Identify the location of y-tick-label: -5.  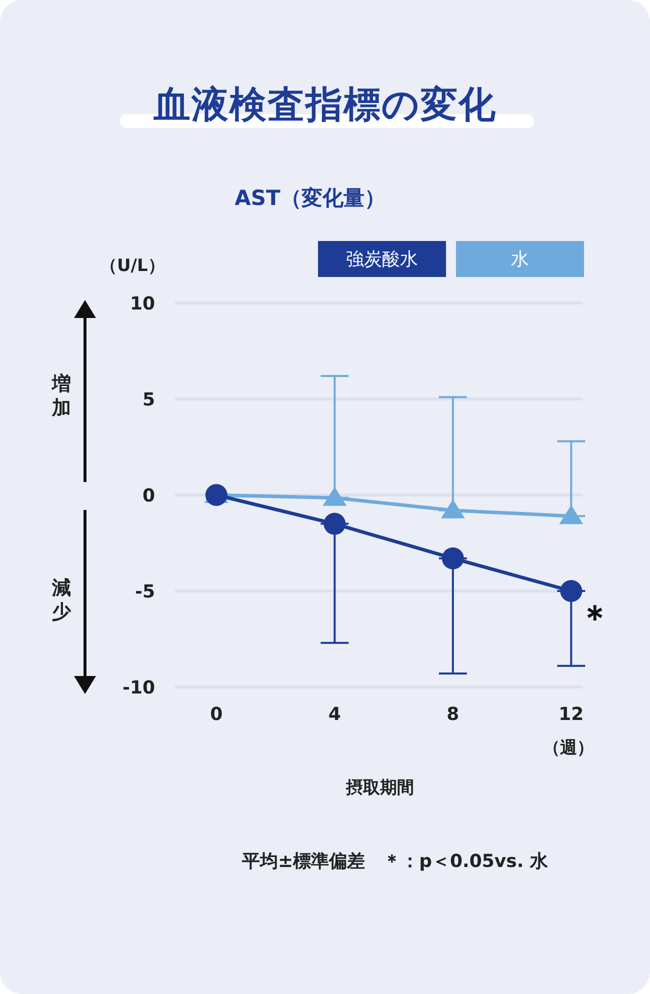
(145, 591).